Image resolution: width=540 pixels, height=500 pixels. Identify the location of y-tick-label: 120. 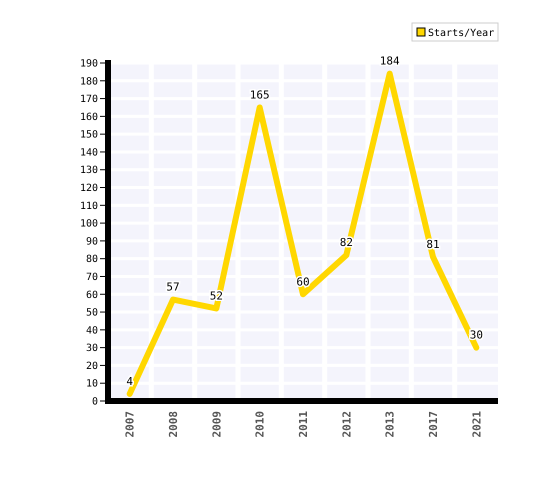
(89, 188).